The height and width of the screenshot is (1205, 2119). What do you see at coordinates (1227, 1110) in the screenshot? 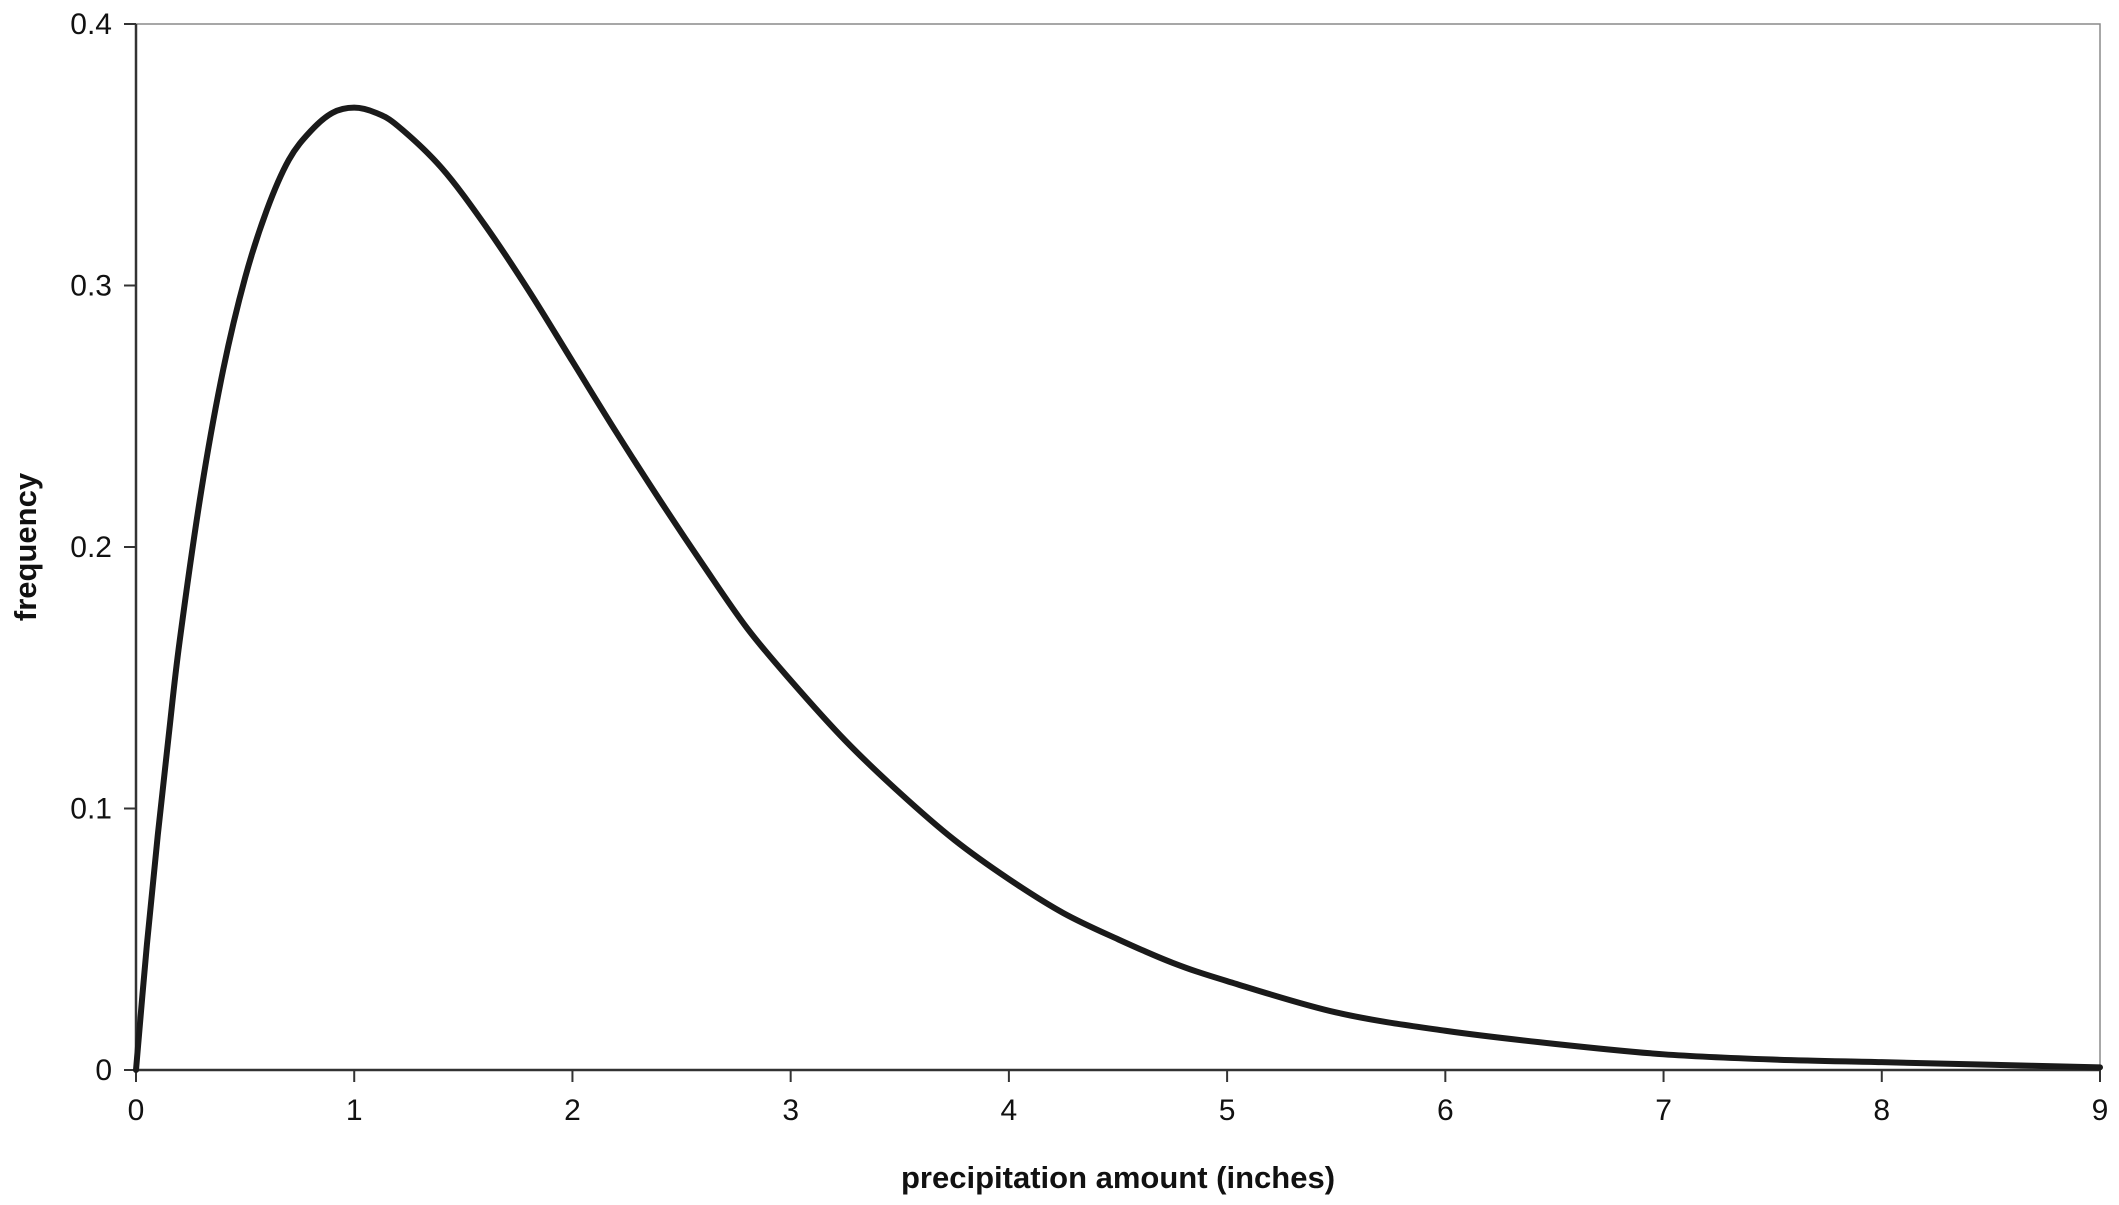
I see `x-tick-label: 5` at bounding box center [1227, 1110].